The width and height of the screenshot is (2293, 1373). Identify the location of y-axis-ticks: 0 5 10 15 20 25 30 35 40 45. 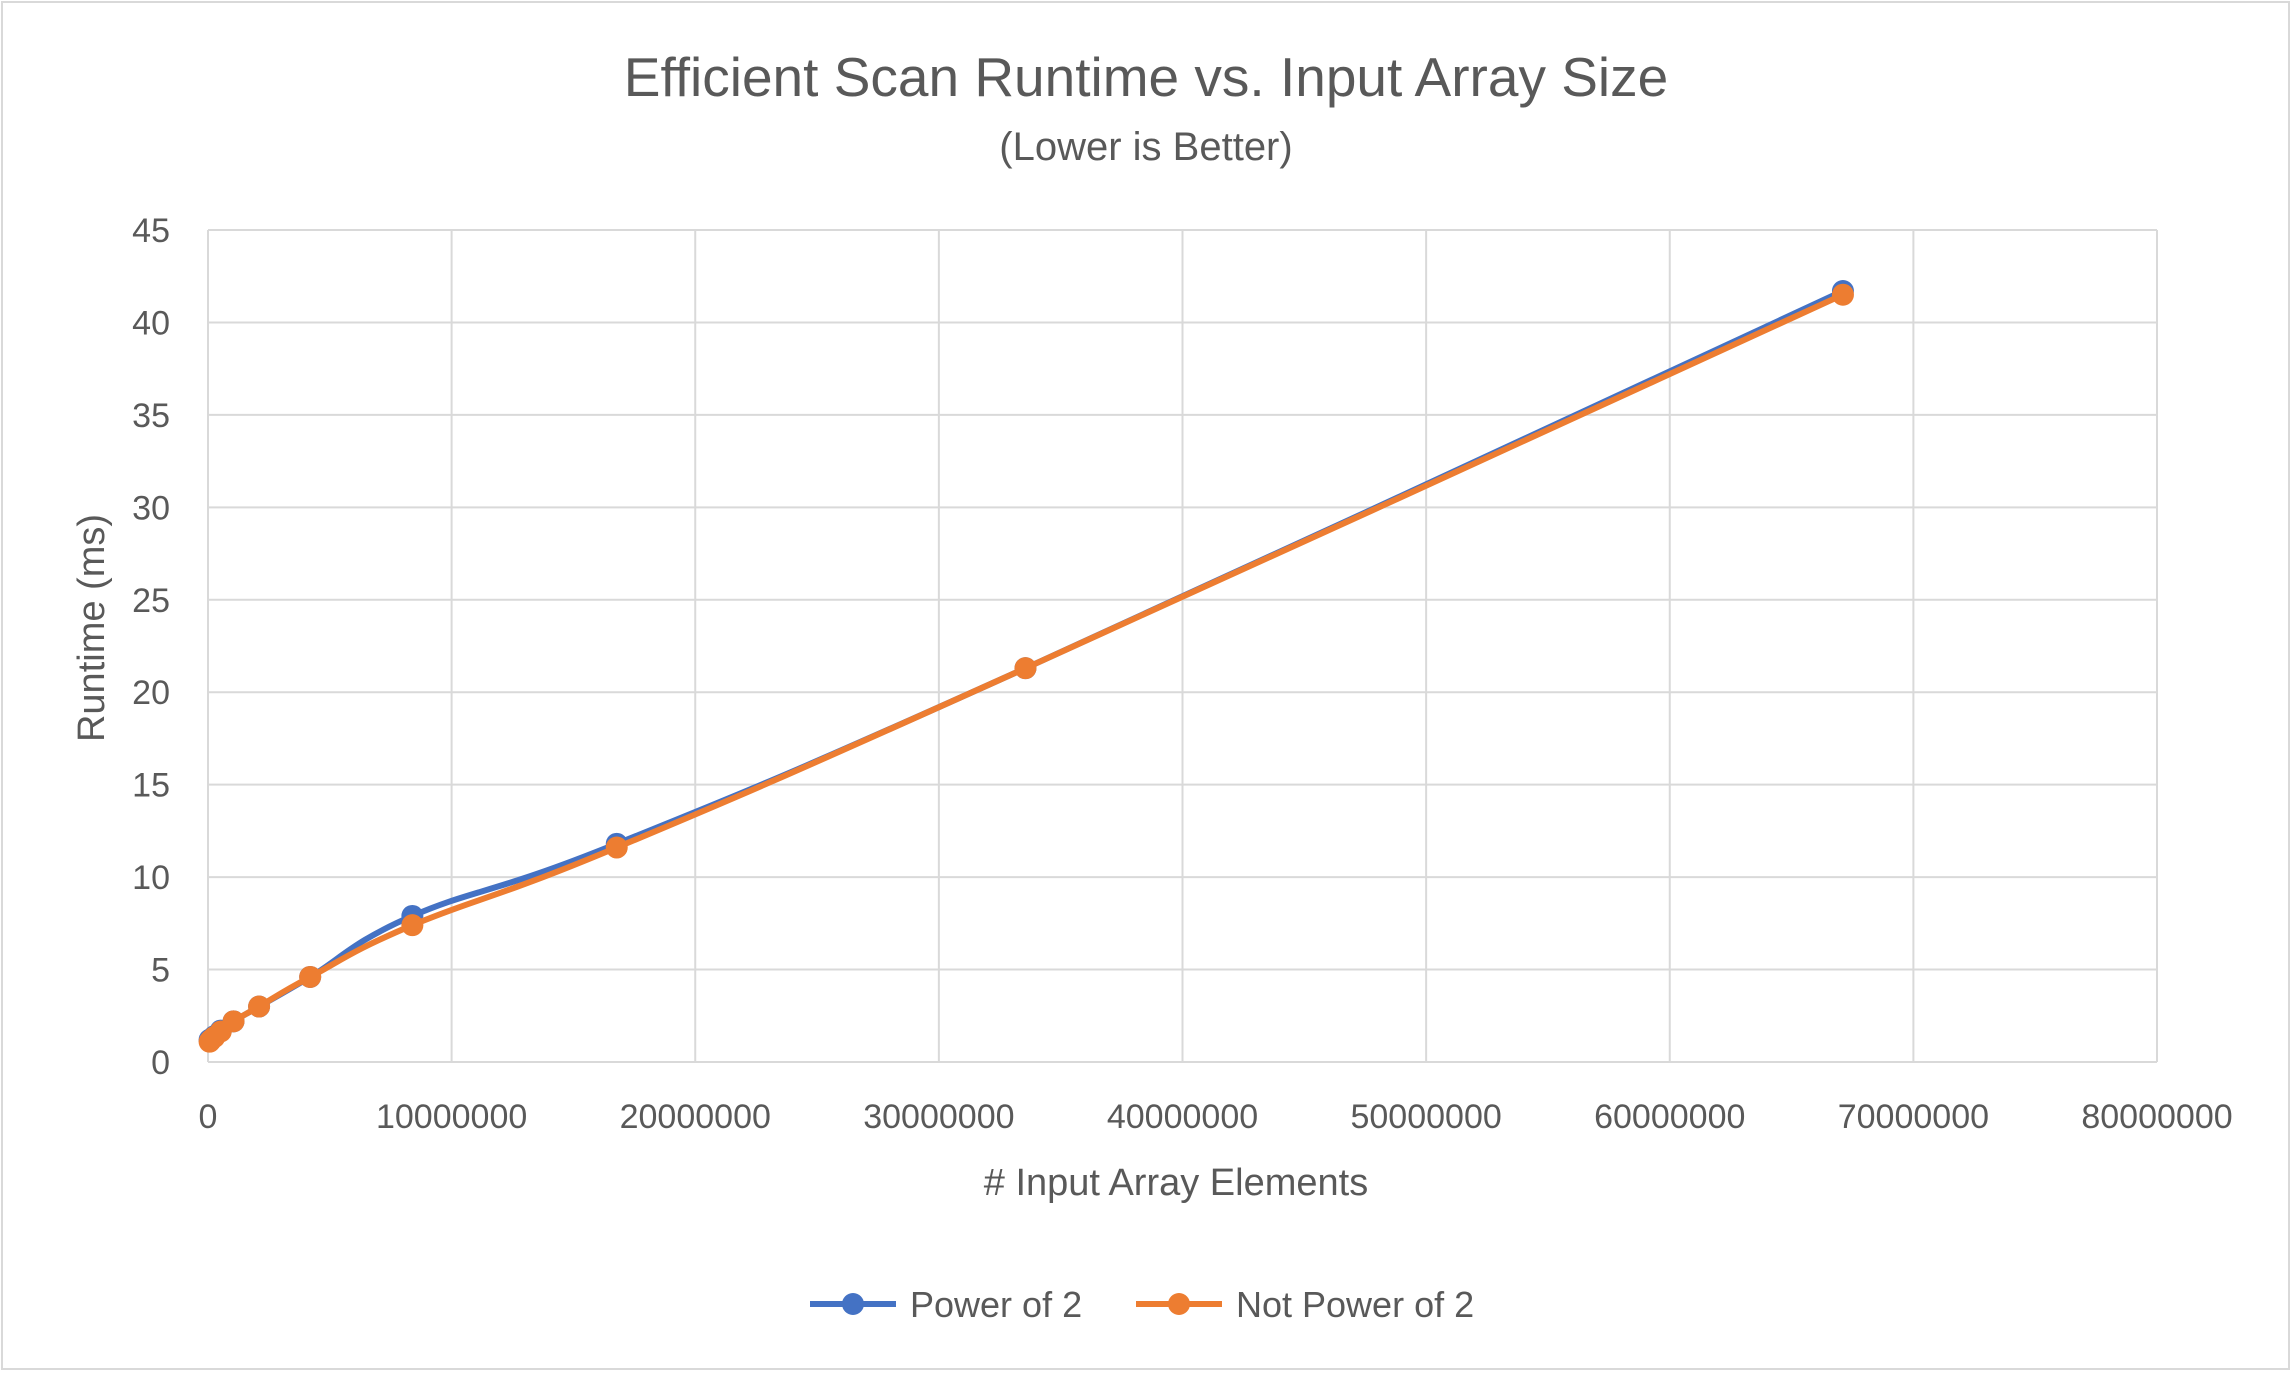
(151, 647).